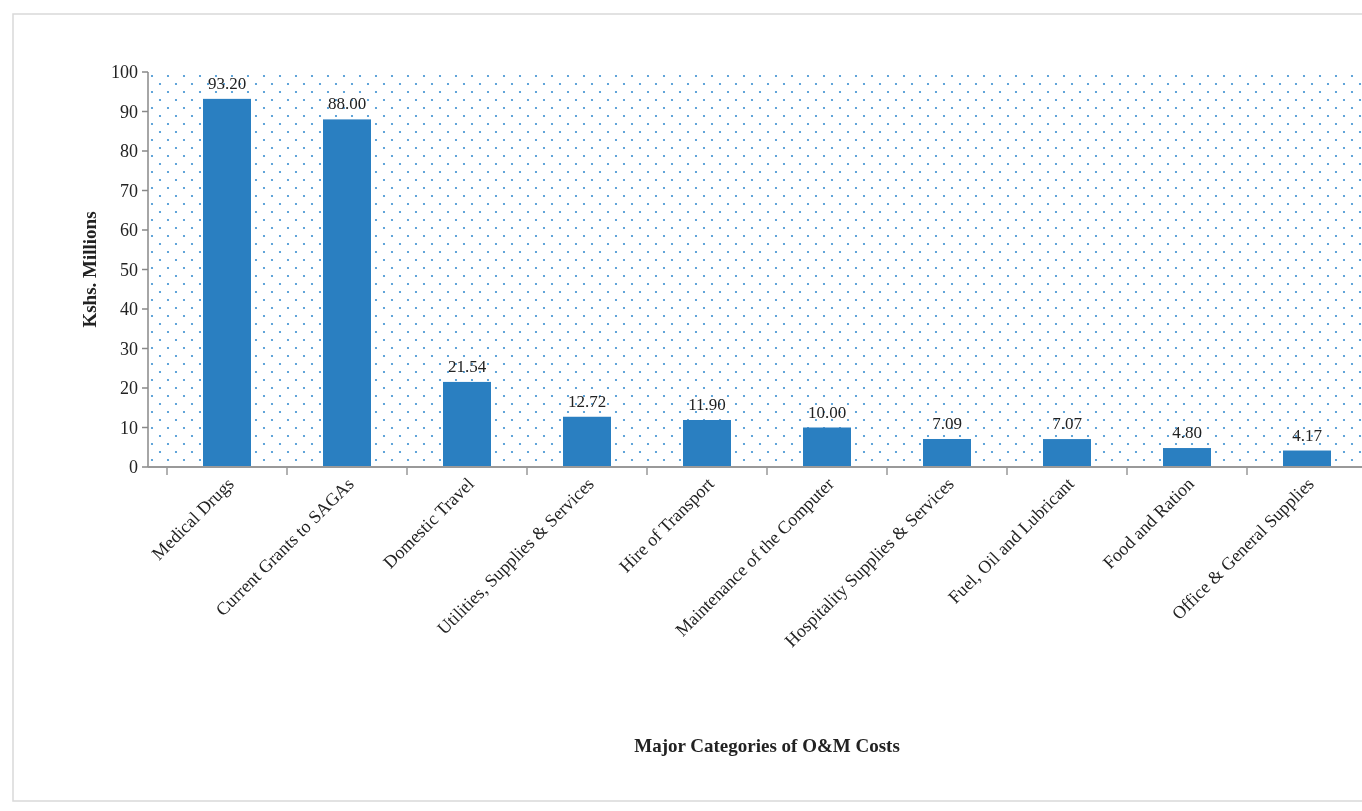  What do you see at coordinates (1067, 424) in the screenshot?
I see `data-label: 7.07` at bounding box center [1067, 424].